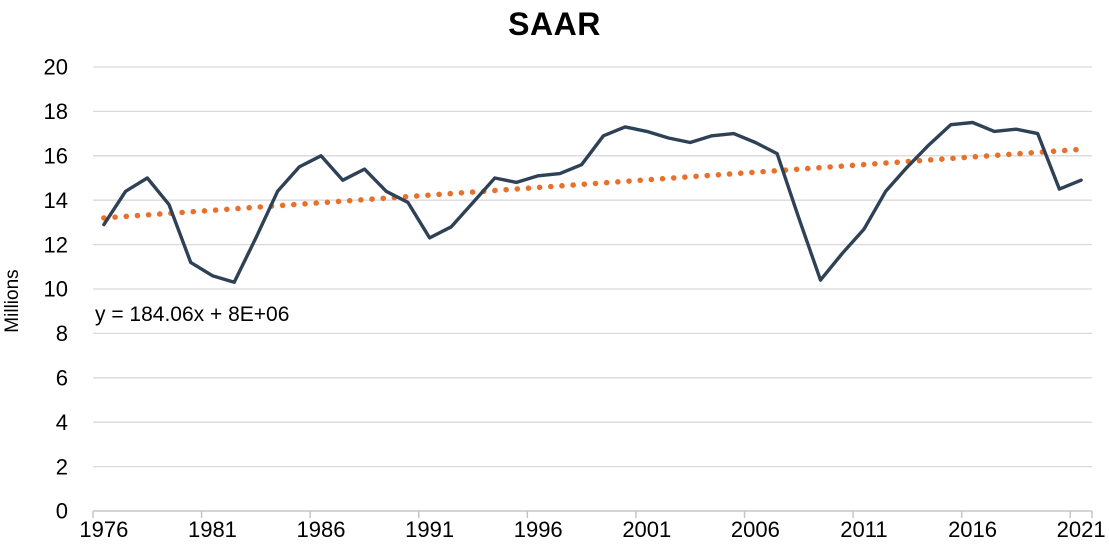 The width and height of the screenshot is (1109, 556). I want to click on x-tick-label: 1991, so click(429, 529).